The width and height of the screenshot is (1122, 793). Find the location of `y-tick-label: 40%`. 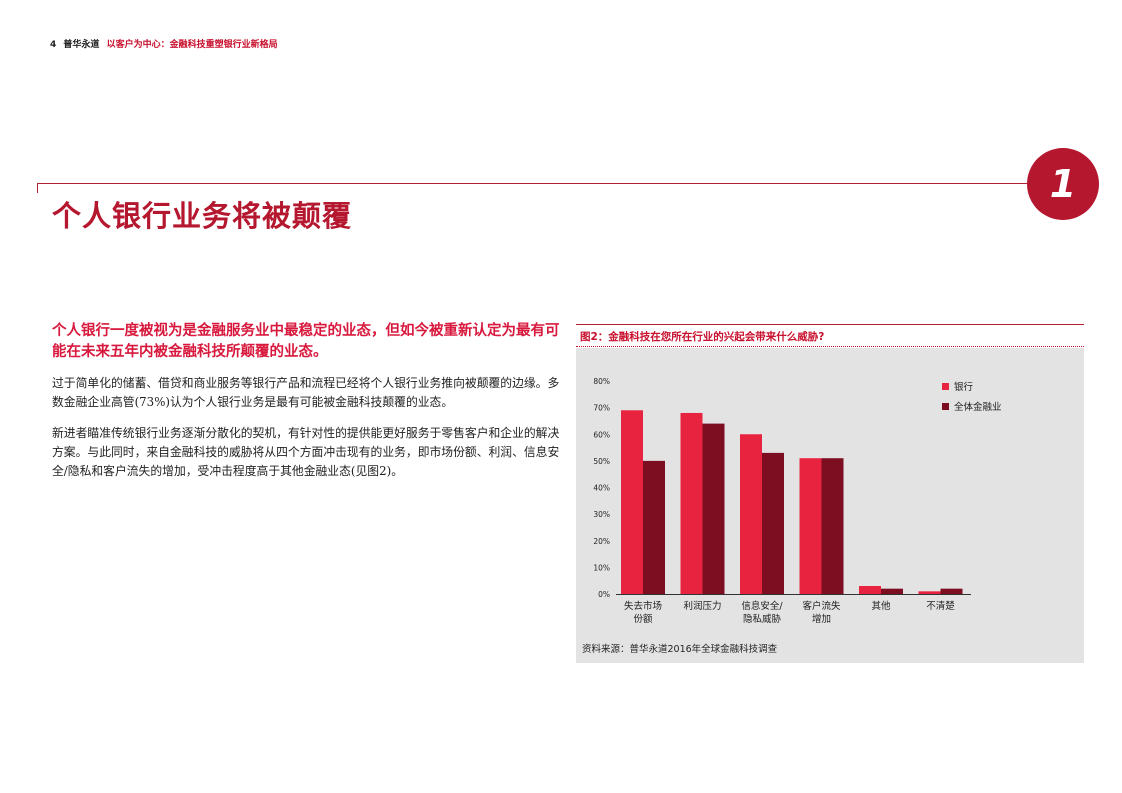

y-tick-label: 40% is located at coordinates (601, 488).